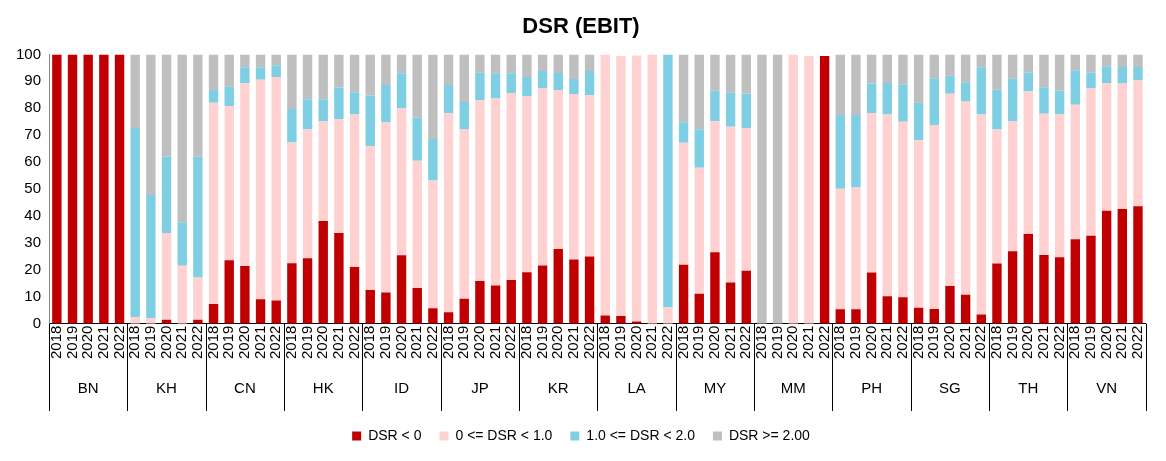  What do you see at coordinates (872, 388) in the screenshot?
I see `text: PH` at bounding box center [872, 388].